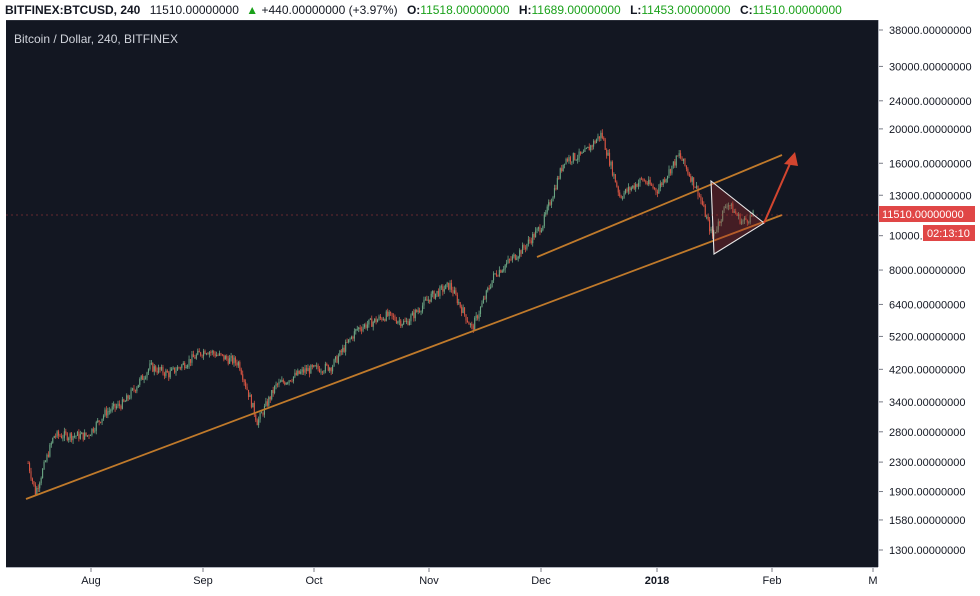 This screenshot has height=596, width=980. What do you see at coordinates (872, 581) in the screenshot?
I see `time-tick-label: M` at bounding box center [872, 581].